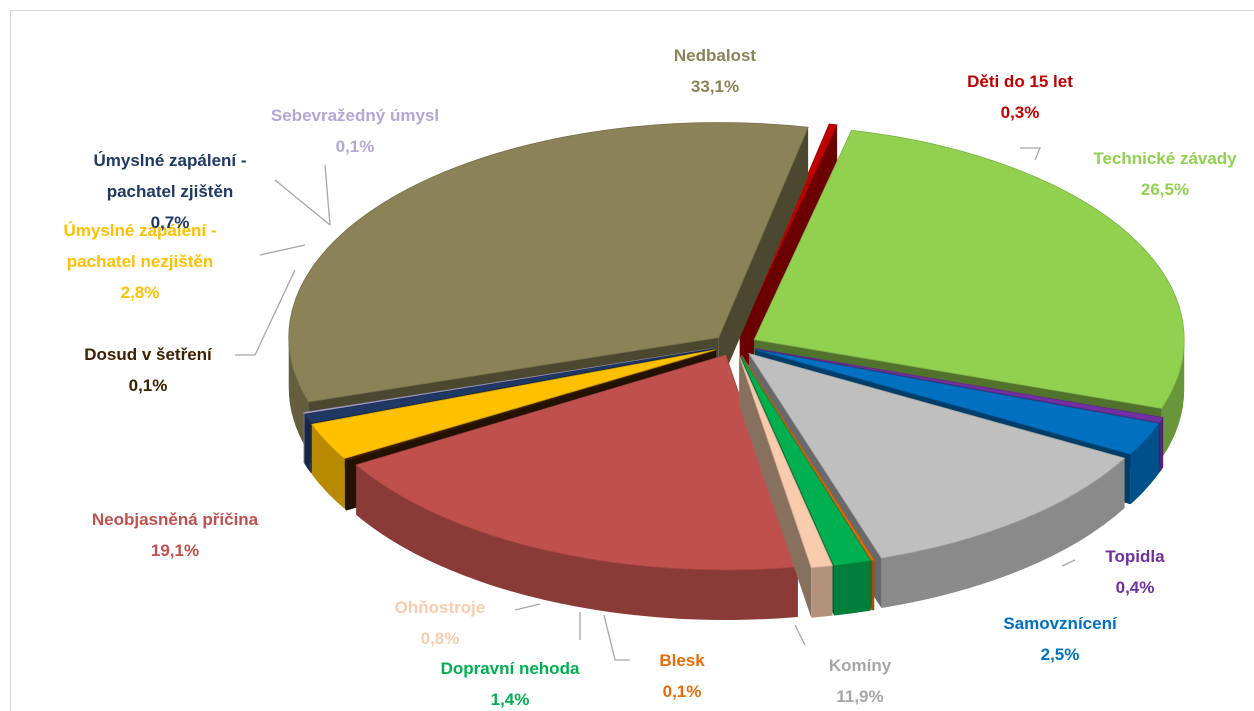  What do you see at coordinates (1165, 158) in the screenshot?
I see `category-label: Technické závady` at bounding box center [1165, 158].